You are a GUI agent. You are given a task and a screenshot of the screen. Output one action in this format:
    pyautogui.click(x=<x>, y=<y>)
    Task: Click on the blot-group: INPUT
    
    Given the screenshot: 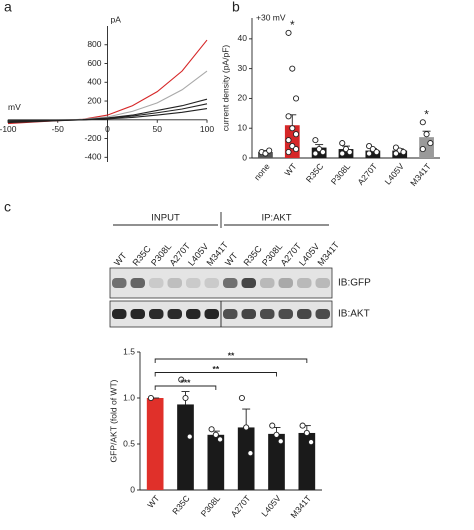 What is the action you would take?
    pyautogui.click(x=165, y=218)
    